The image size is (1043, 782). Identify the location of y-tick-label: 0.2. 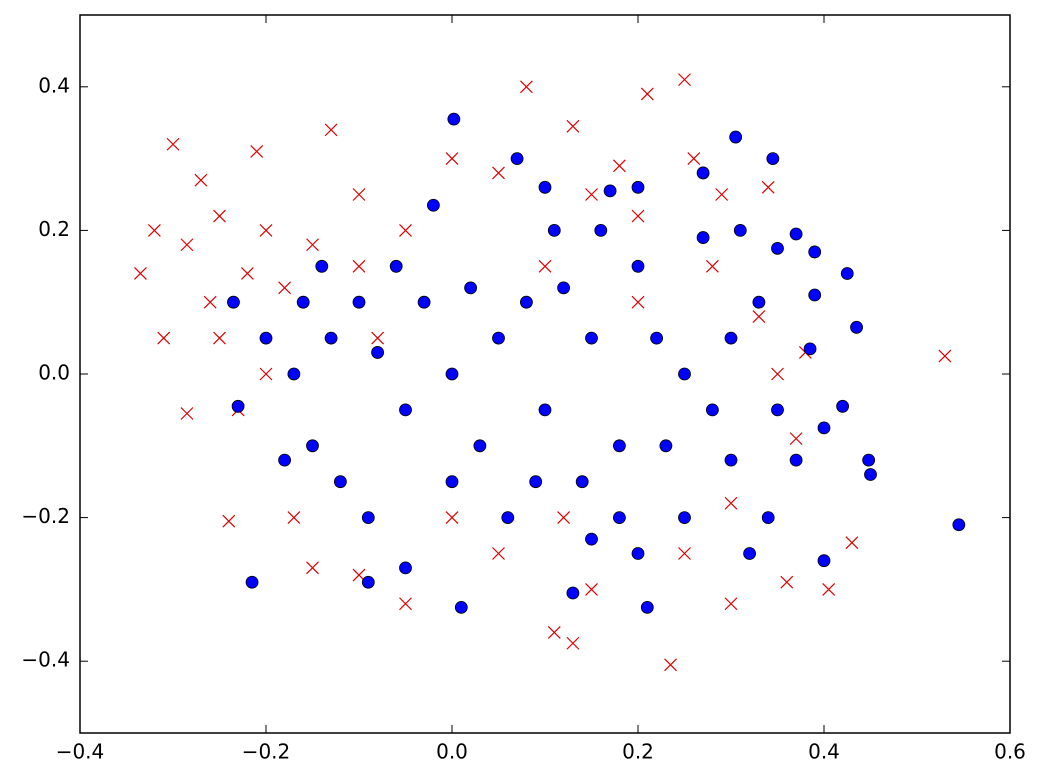
(54, 229).